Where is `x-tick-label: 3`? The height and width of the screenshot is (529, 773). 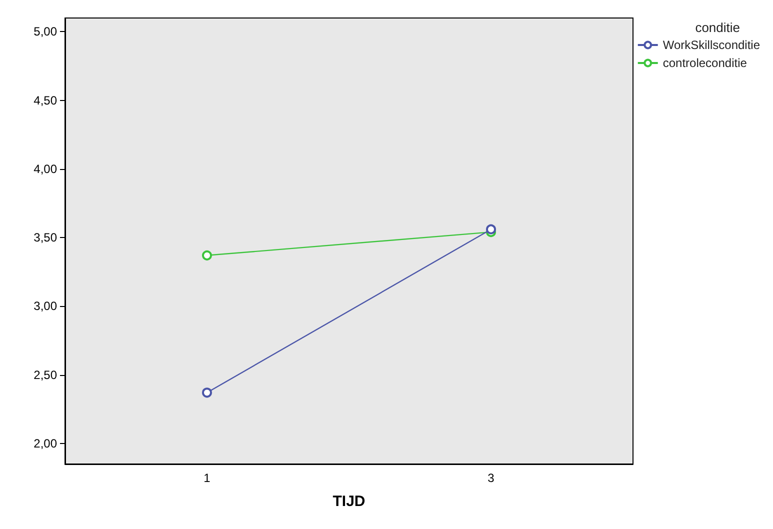 x-tick-label: 3 is located at coordinates (491, 478).